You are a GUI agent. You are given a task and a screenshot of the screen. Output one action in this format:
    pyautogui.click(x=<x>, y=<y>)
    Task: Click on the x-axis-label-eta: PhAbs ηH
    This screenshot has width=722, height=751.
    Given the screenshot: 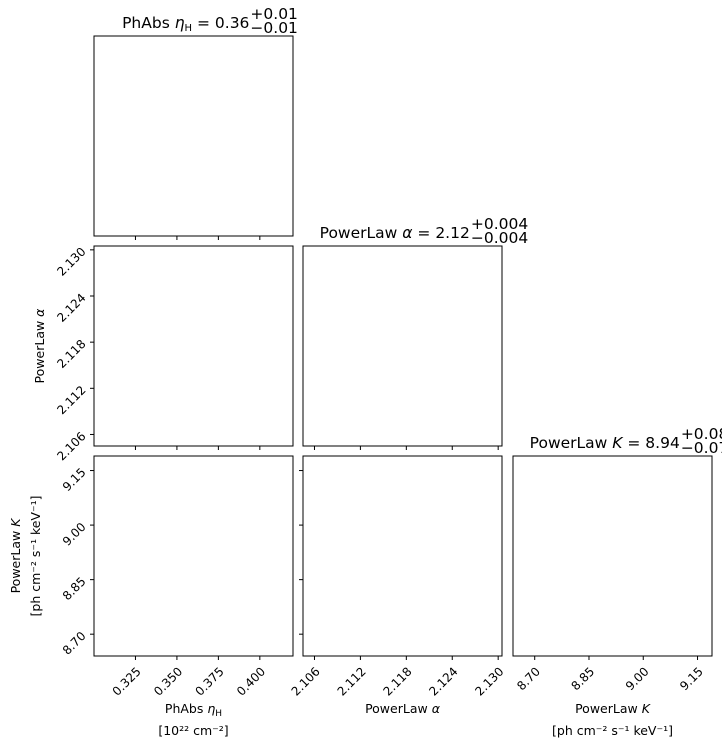 What is the action you would take?
    pyautogui.click(x=193, y=710)
    